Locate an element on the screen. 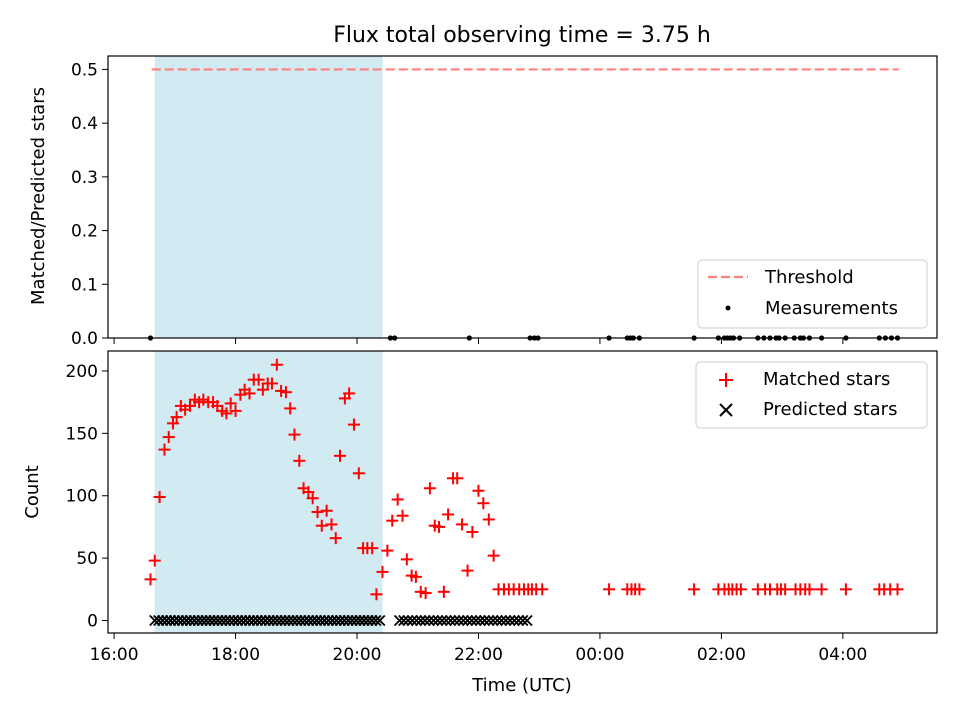  top-y-axis-label: Matched/Predicted stars is located at coordinates (38, 196).